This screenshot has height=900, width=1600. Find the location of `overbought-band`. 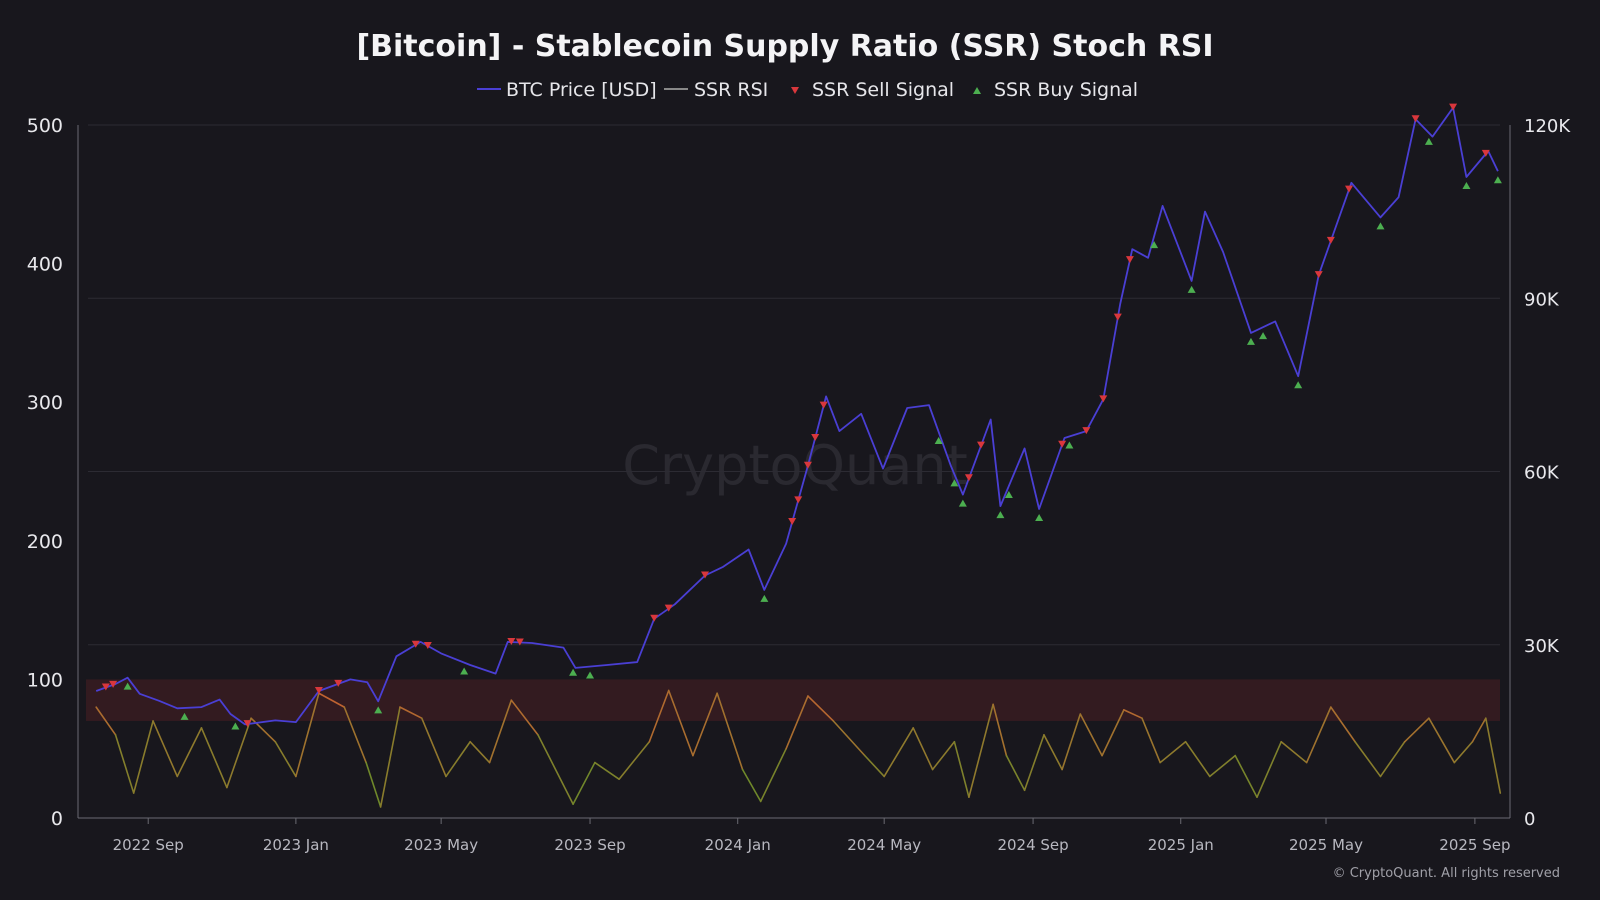

overbought-band is located at coordinates (793, 700).